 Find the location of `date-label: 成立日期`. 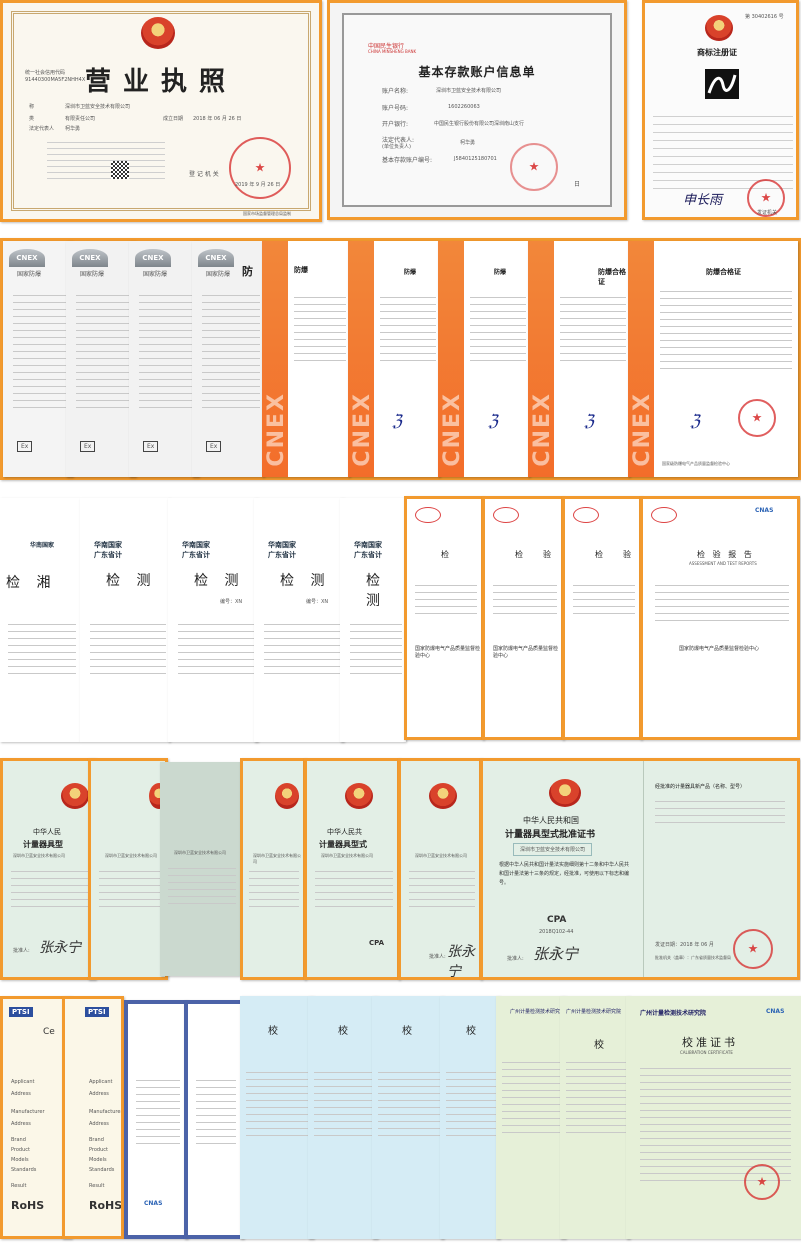

date-label: 成立日期 is located at coordinates (173, 119).